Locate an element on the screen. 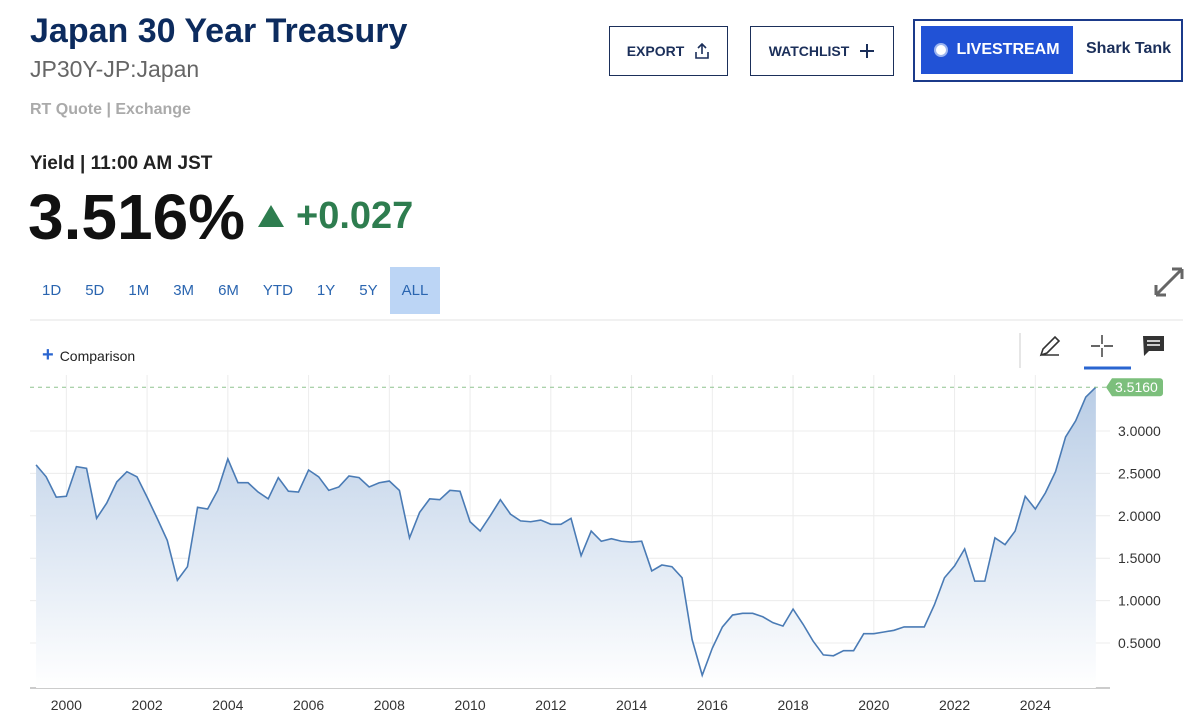 Image resolution: width=1200 pixels, height=717 pixels. expand-icon is located at coordinates (1169, 282).